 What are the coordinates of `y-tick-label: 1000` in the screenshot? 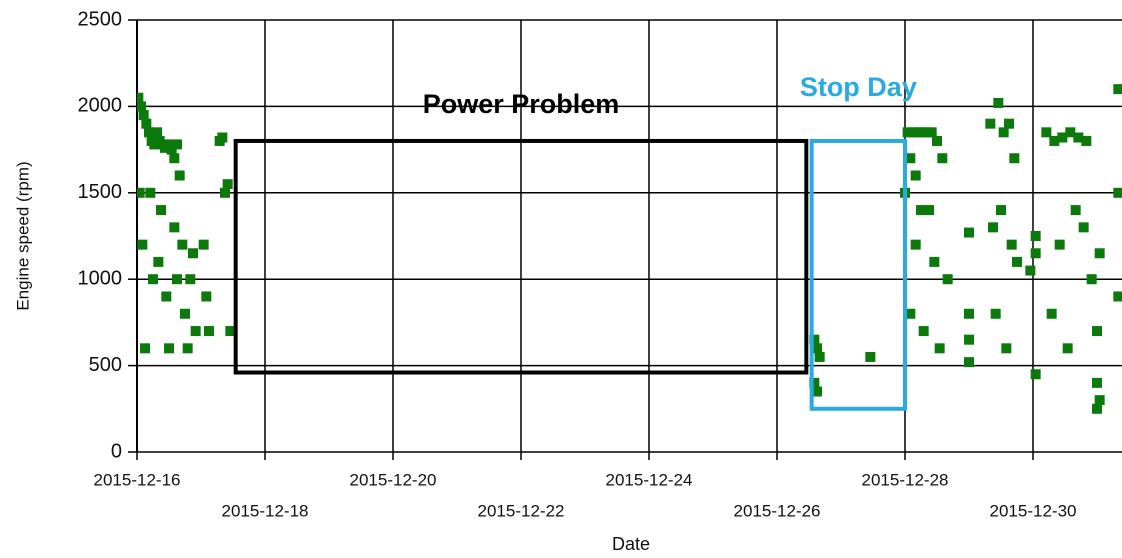 It's located at (100, 278).